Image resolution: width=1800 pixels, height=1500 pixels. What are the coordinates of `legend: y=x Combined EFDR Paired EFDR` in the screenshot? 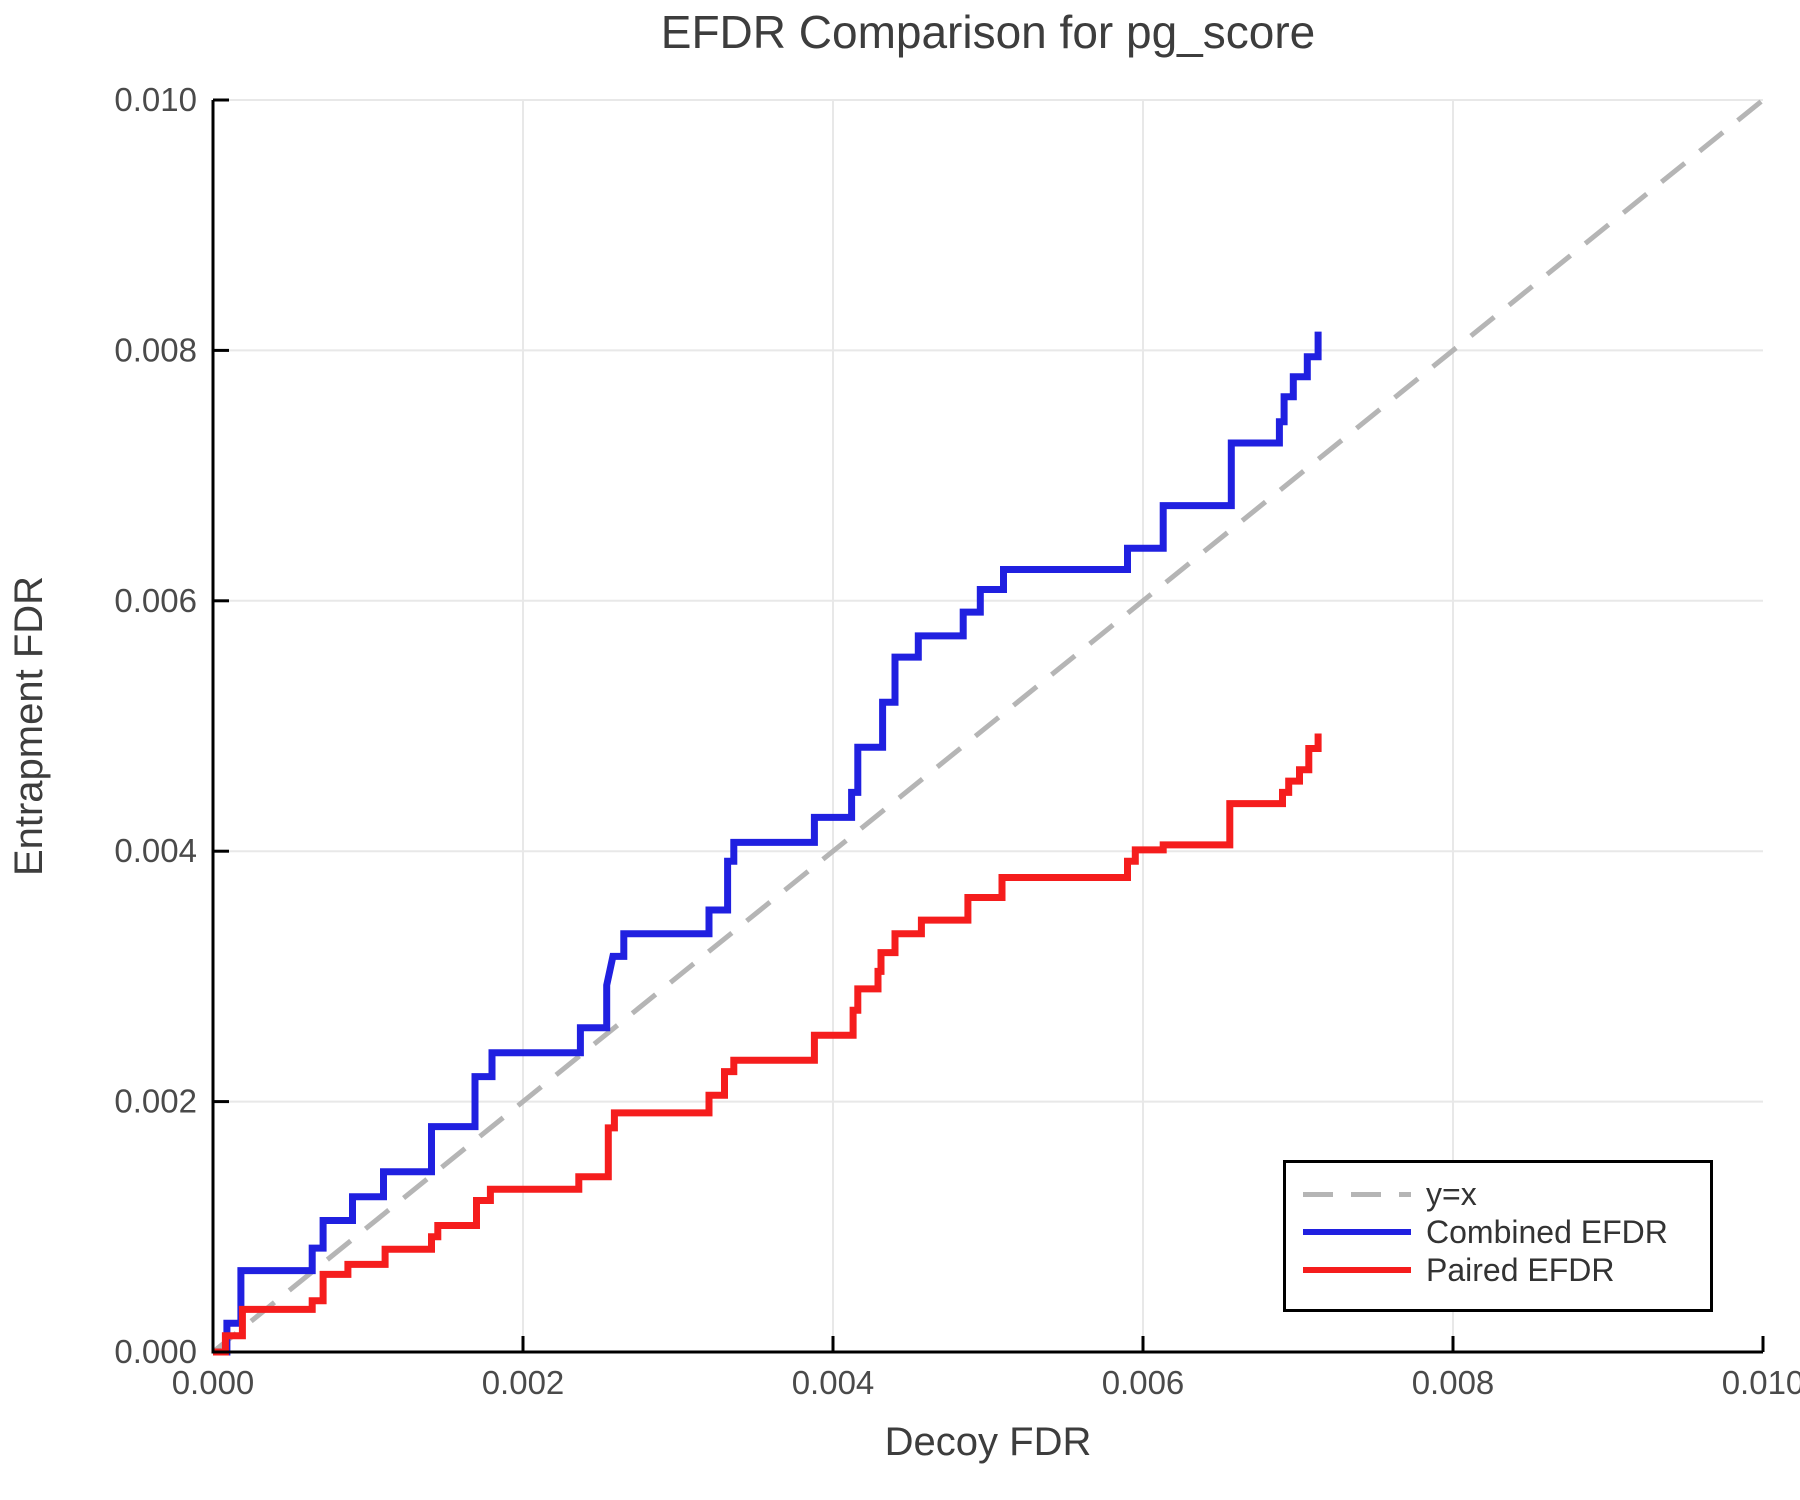 It's located at (1498, 1236).